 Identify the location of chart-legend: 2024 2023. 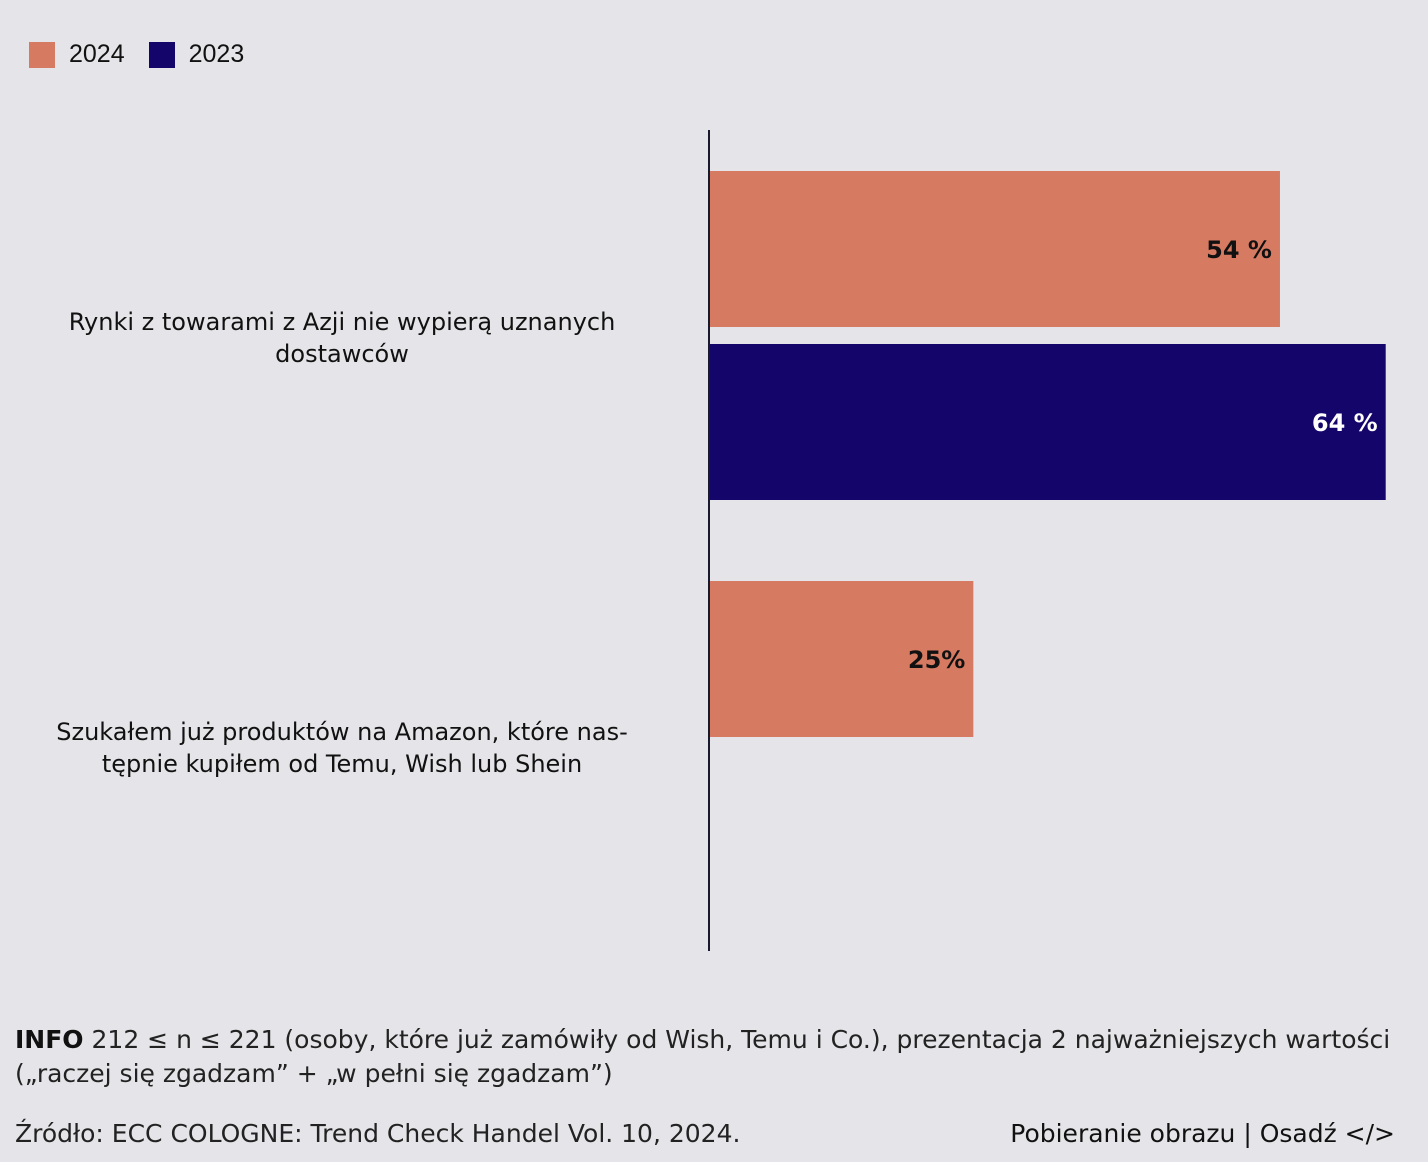
(148, 54).